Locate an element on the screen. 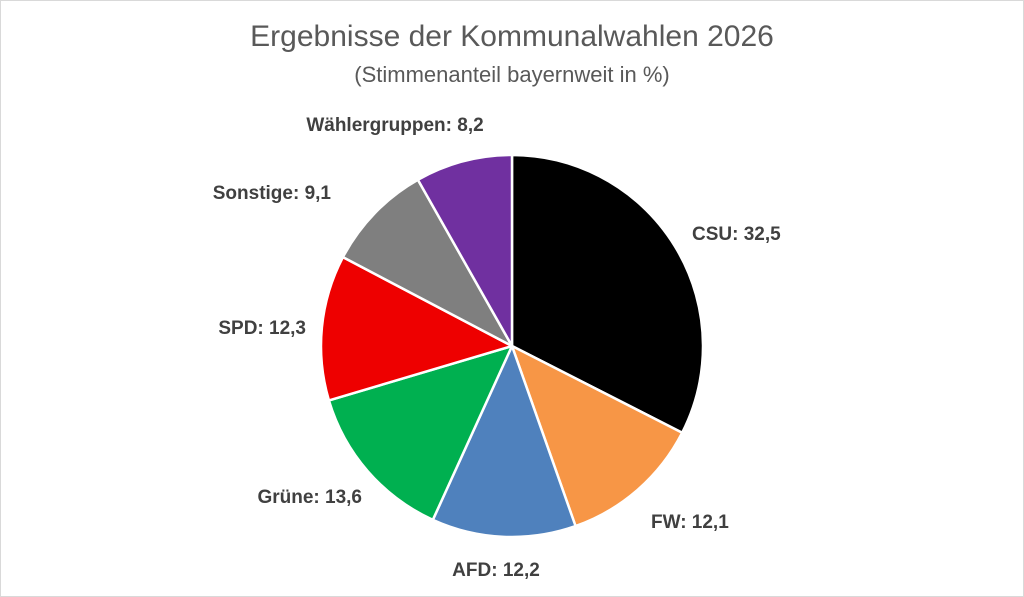  data-label-fw: FW: 12,1 is located at coordinates (690, 522).